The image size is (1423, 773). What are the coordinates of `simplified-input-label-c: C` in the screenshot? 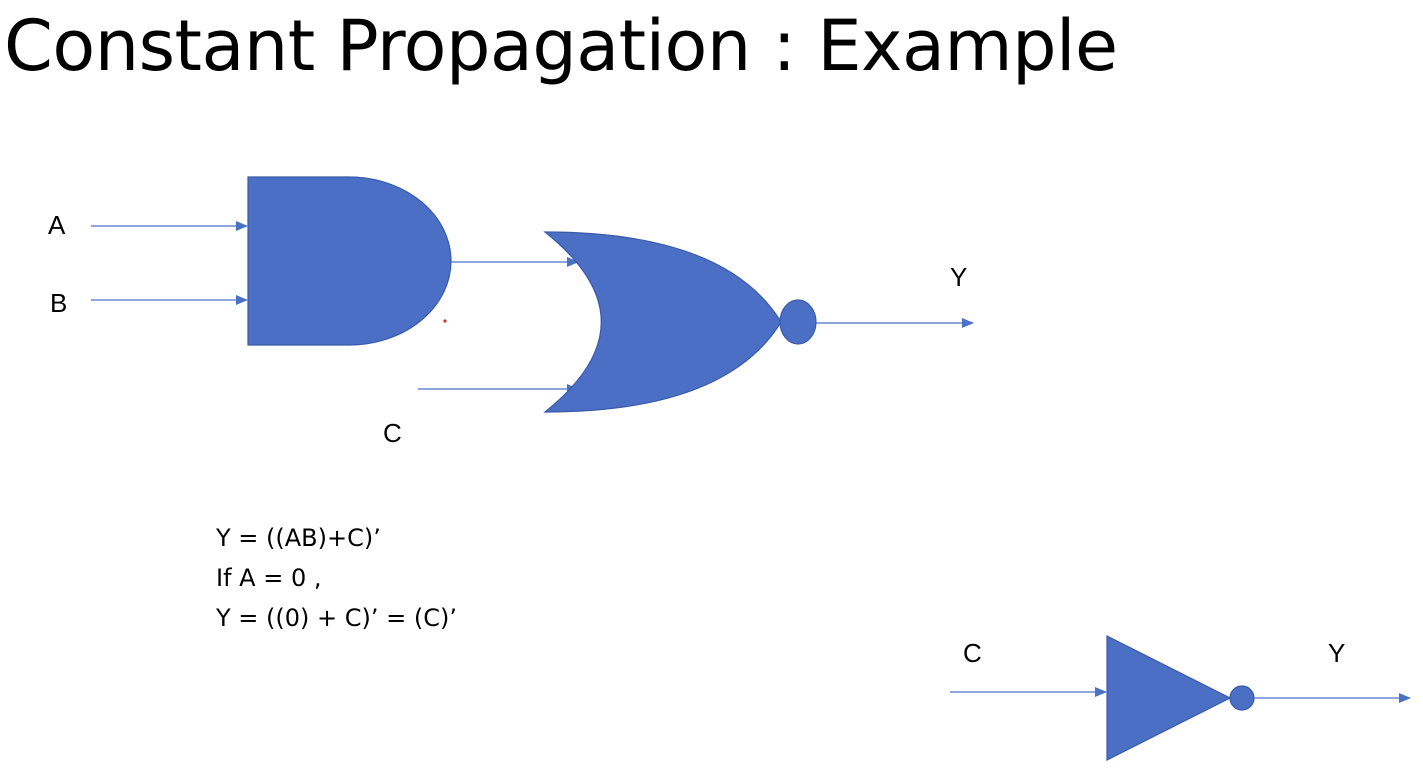 It's located at (972, 653).